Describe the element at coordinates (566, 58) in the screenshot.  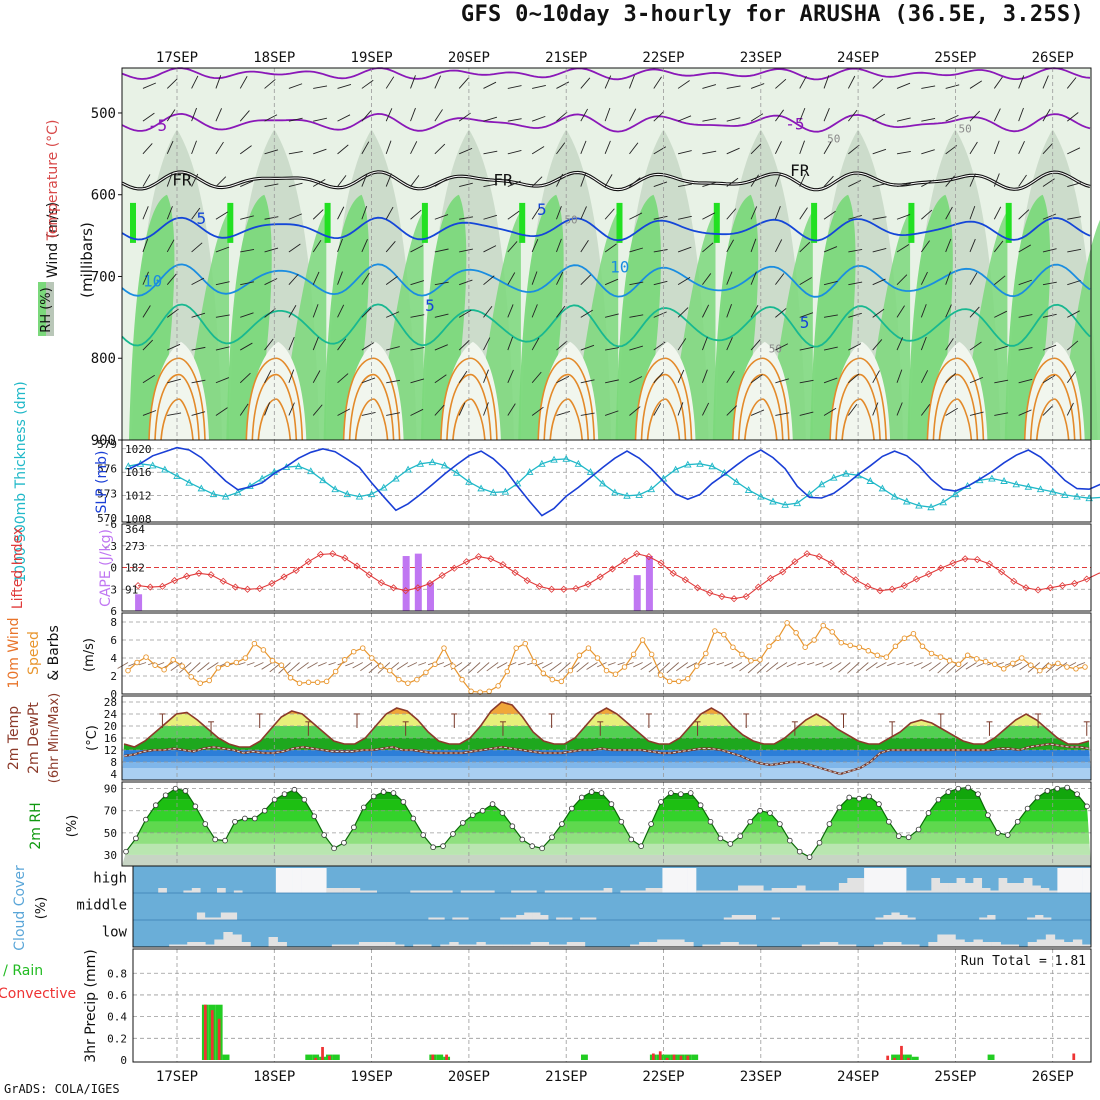
I see `date-label-top: 21SEP` at that location.